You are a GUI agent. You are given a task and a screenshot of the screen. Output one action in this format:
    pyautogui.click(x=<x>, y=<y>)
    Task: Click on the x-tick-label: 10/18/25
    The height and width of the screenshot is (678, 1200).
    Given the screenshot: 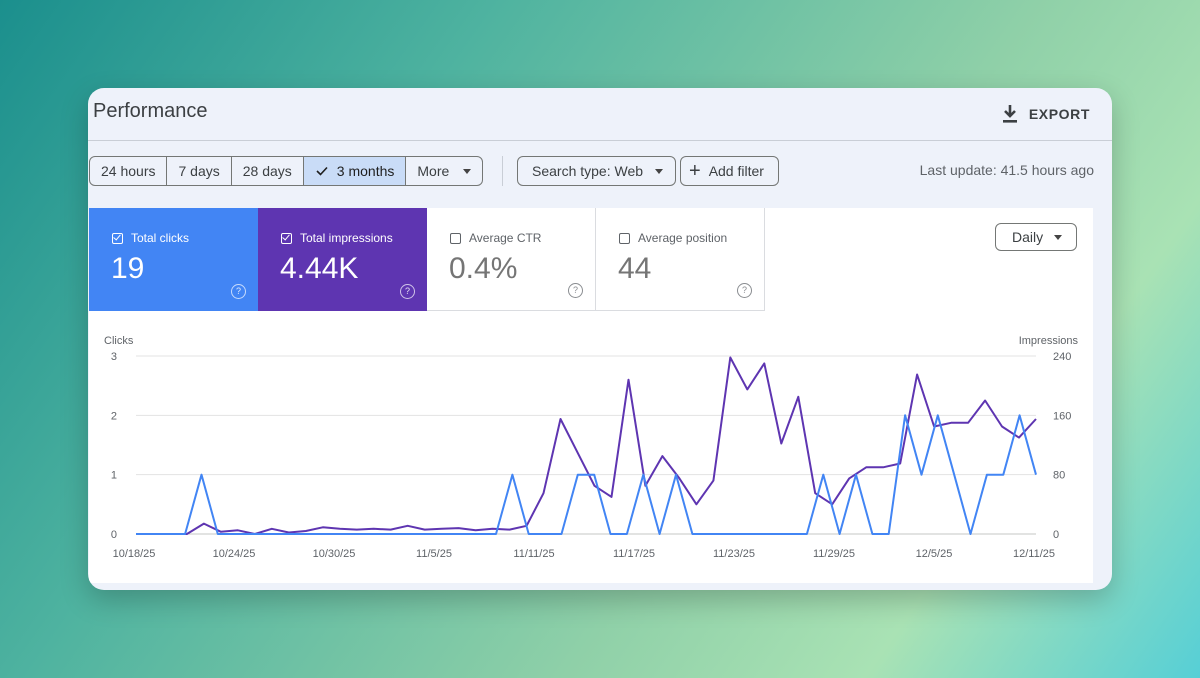 What is the action you would take?
    pyautogui.click(x=134, y=554)
    